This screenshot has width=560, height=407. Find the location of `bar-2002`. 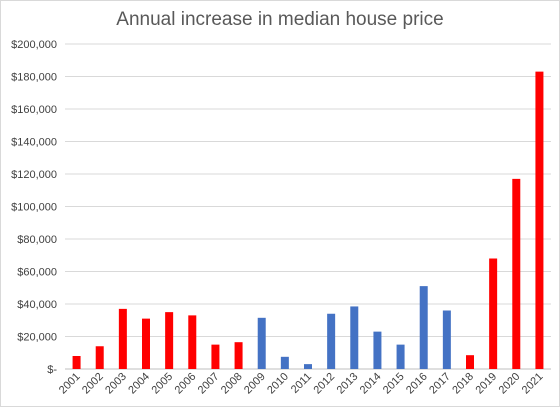

bar-2002 is located at coordinates (99, 357).